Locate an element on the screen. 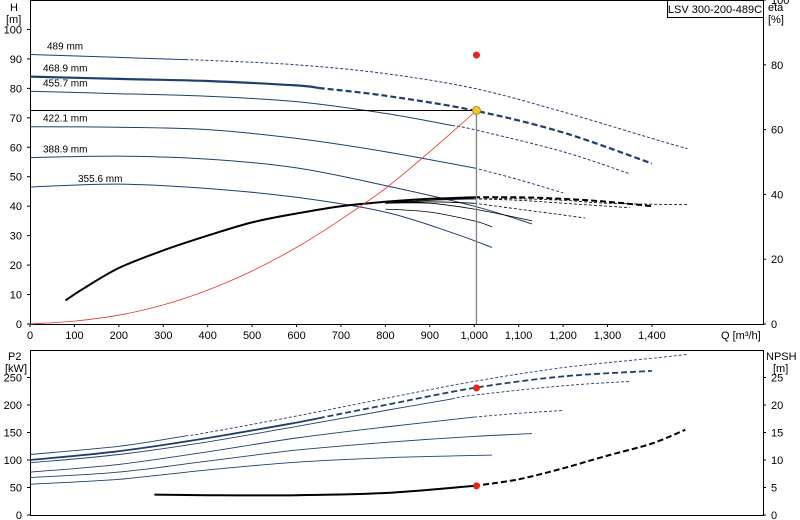 The width and height of the screenshot is (800, 520). bottom-right-tick-label: 15 is located at coordinates (777, 434).